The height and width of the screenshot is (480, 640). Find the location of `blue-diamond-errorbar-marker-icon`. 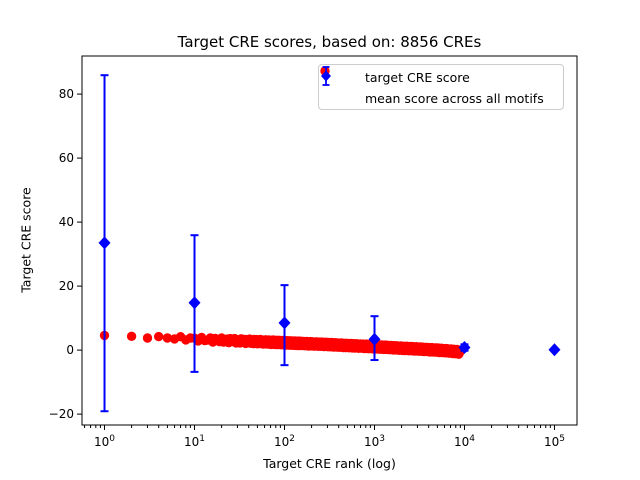

blue-diamond-errorbar-marker-icon is located at coordinates (337, 88).